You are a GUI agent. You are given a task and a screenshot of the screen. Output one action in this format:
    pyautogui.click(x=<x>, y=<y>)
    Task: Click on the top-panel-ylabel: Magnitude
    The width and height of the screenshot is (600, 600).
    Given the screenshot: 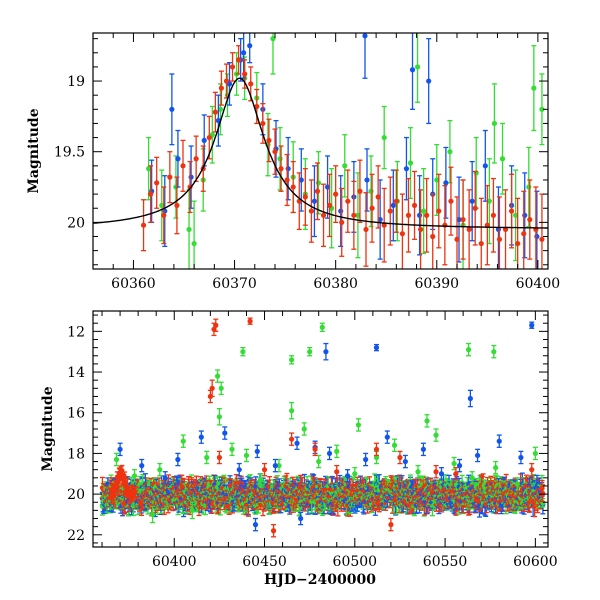 What is the action you would take?
    pyautogui.click(x=34, y=150)
    